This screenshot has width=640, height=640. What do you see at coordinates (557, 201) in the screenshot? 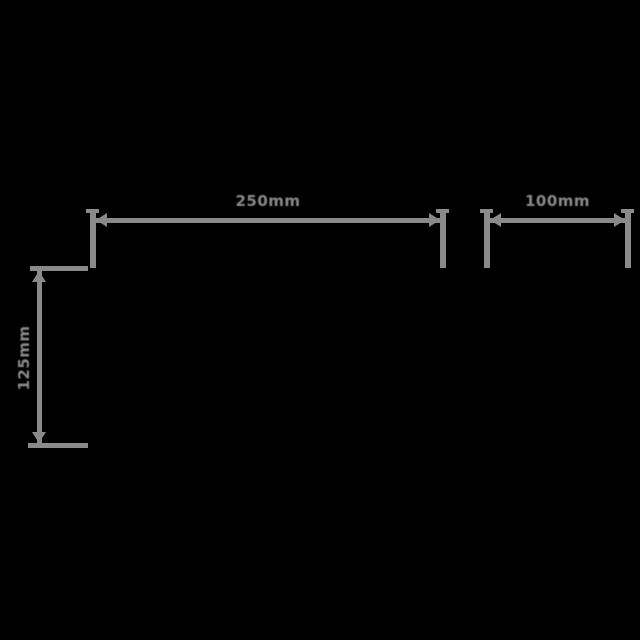
I see `right-width-label: 100mm` at bounding box center [557, 201].